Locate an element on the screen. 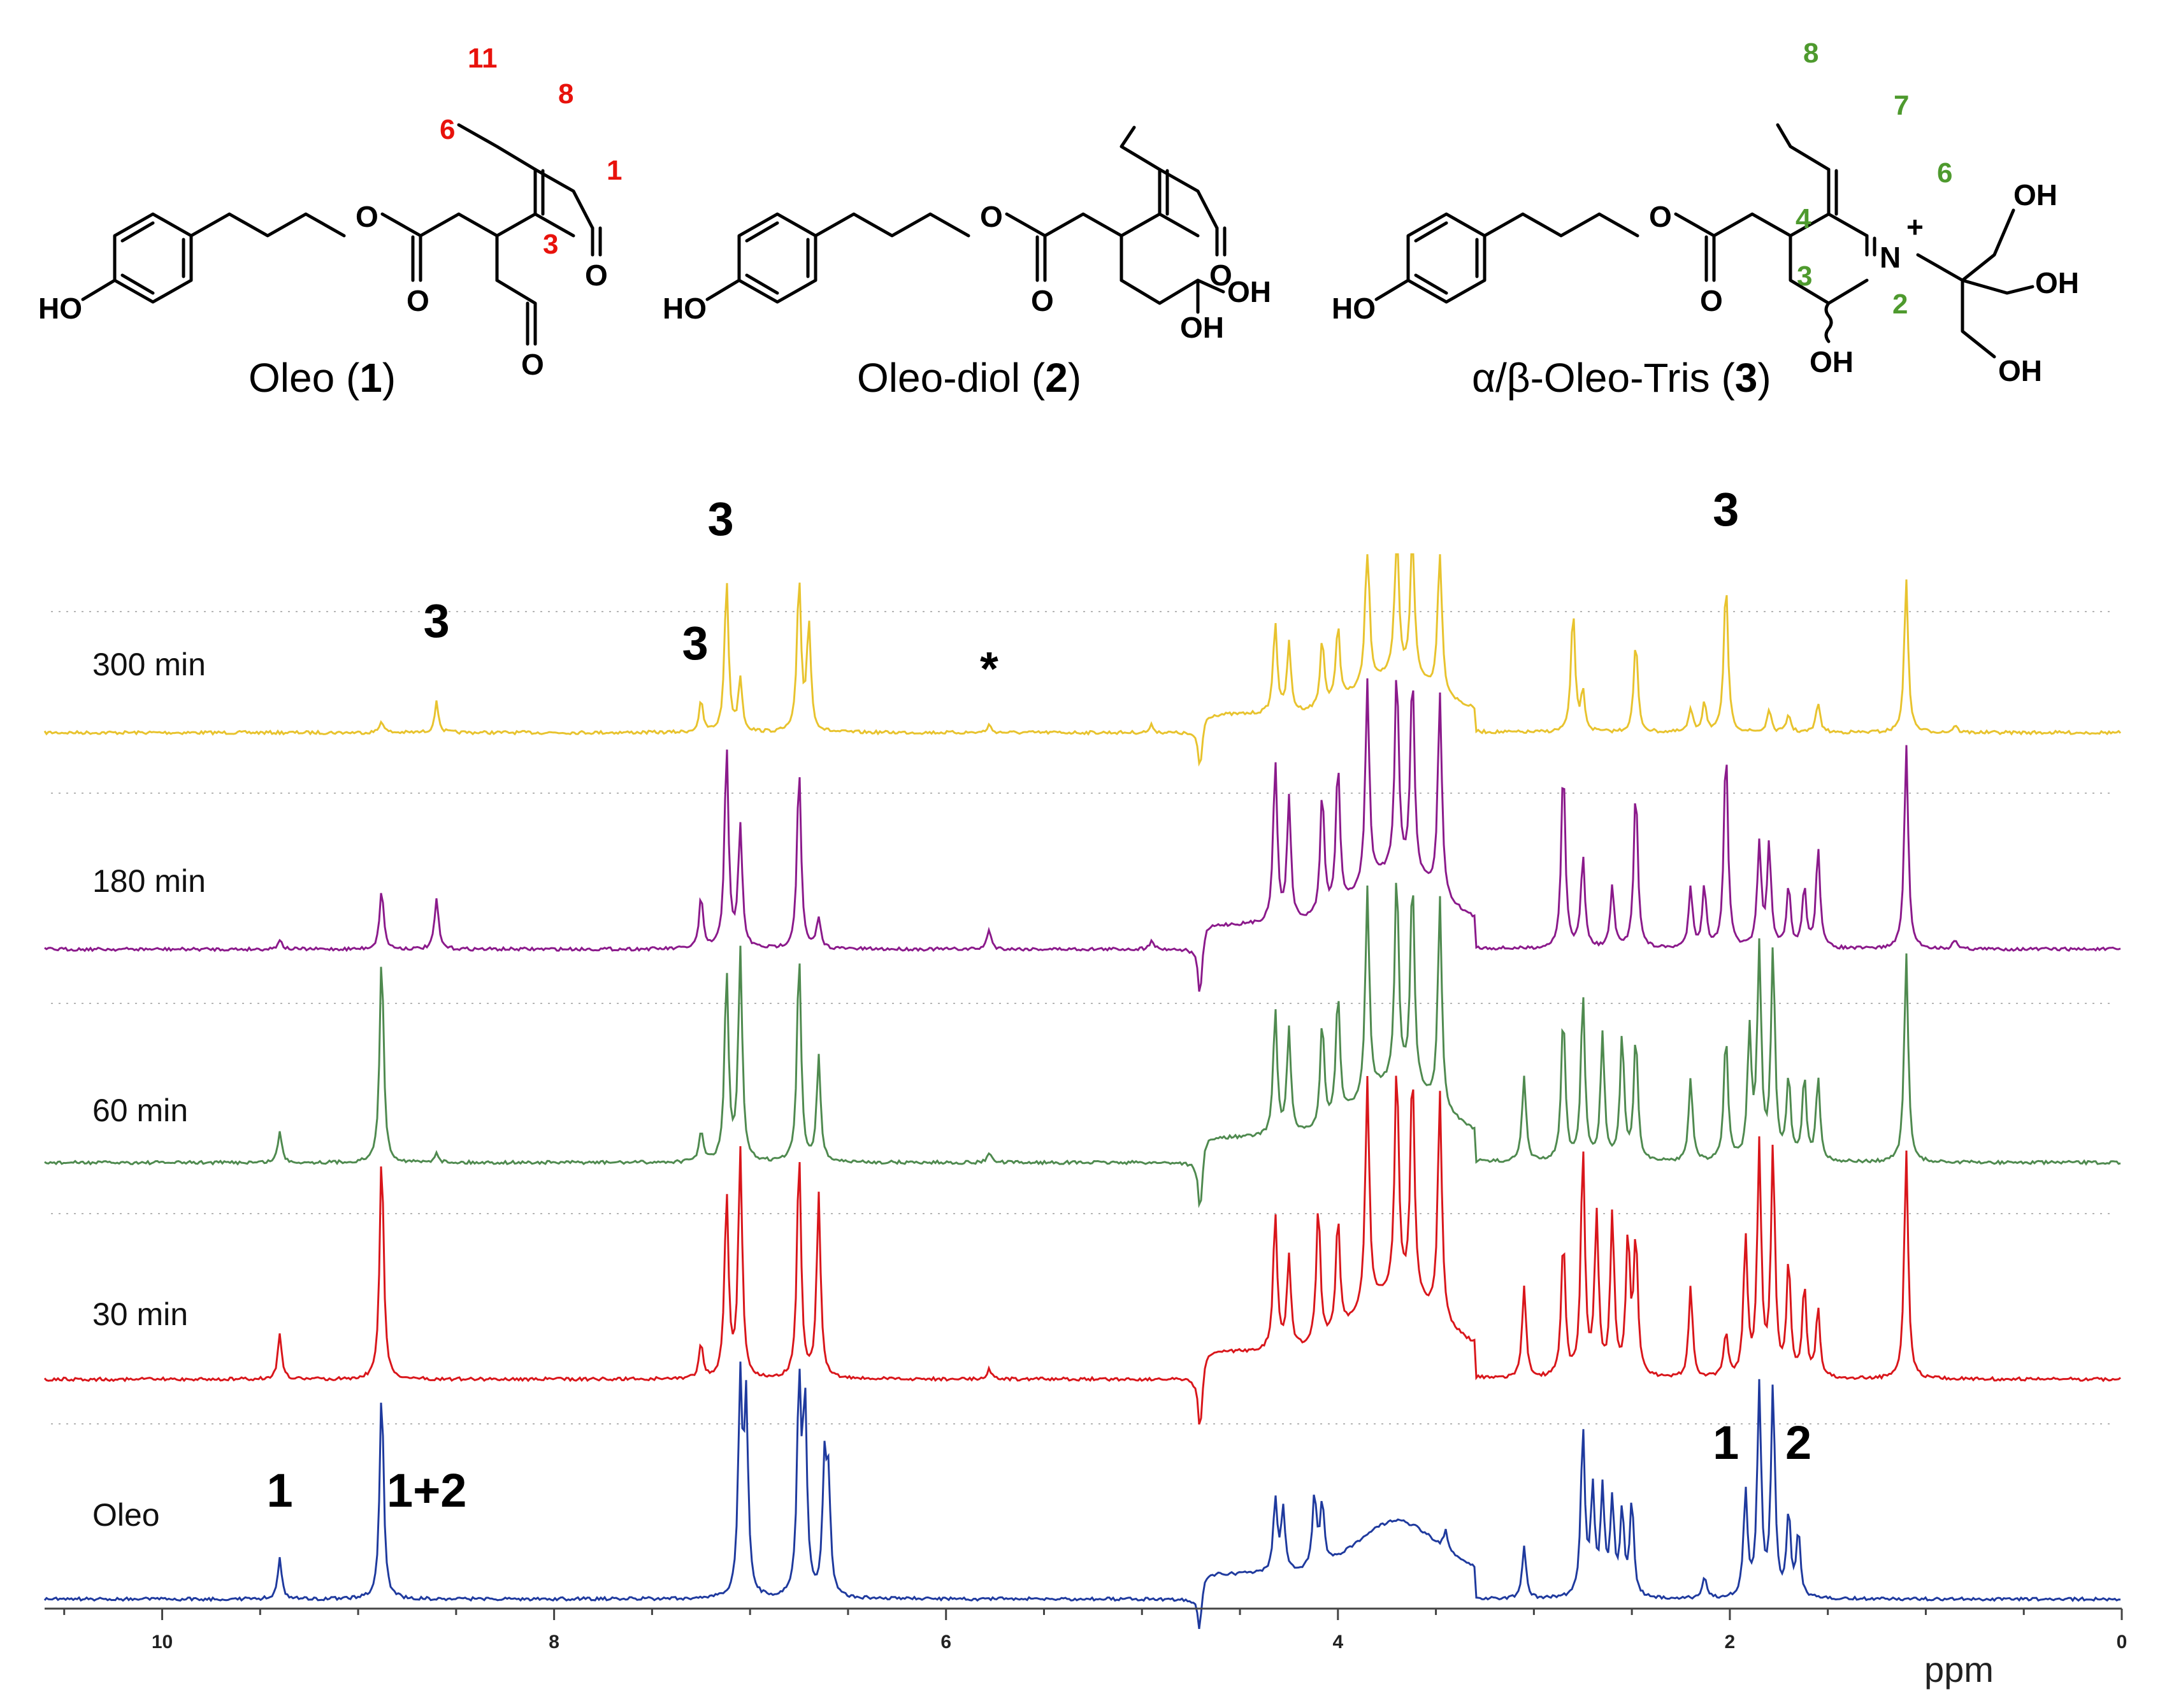 The height and width of the screenshot is (1708, 2160). trace-label: 180 min is located at coordinates (149, 881).